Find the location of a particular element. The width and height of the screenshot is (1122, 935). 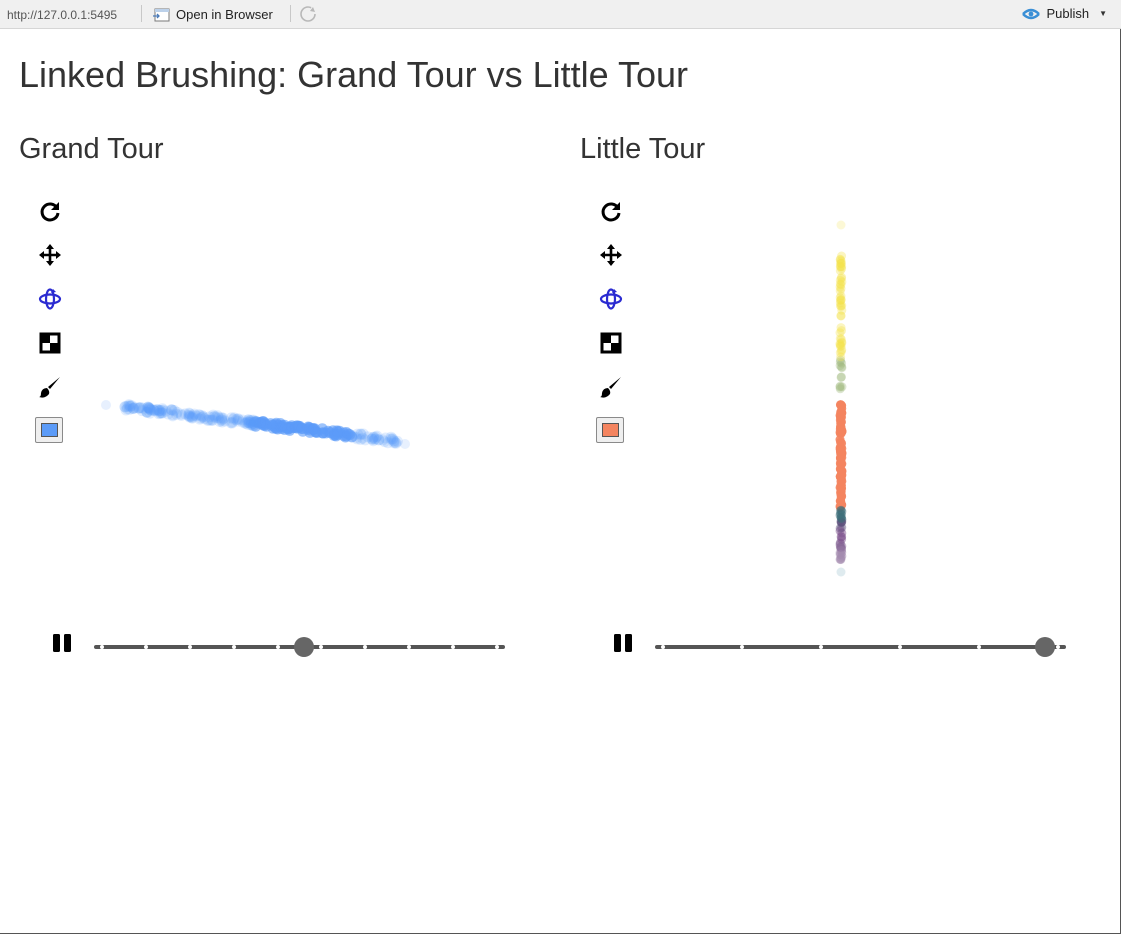

publish-button: Publish ▼ is located at coordinates (1064, 13).